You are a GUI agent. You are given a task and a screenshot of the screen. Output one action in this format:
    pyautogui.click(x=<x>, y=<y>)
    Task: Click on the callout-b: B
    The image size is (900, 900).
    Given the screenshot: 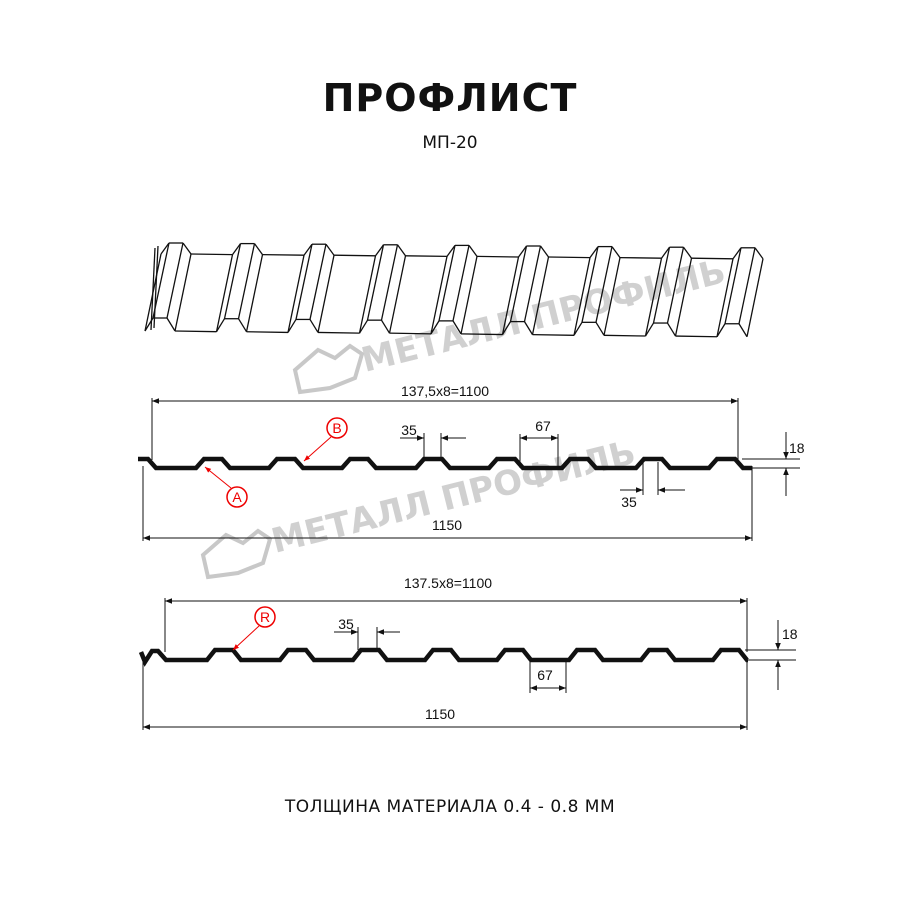 What is the action you would take?
    pyautogui.click(x=325, y=439)
    